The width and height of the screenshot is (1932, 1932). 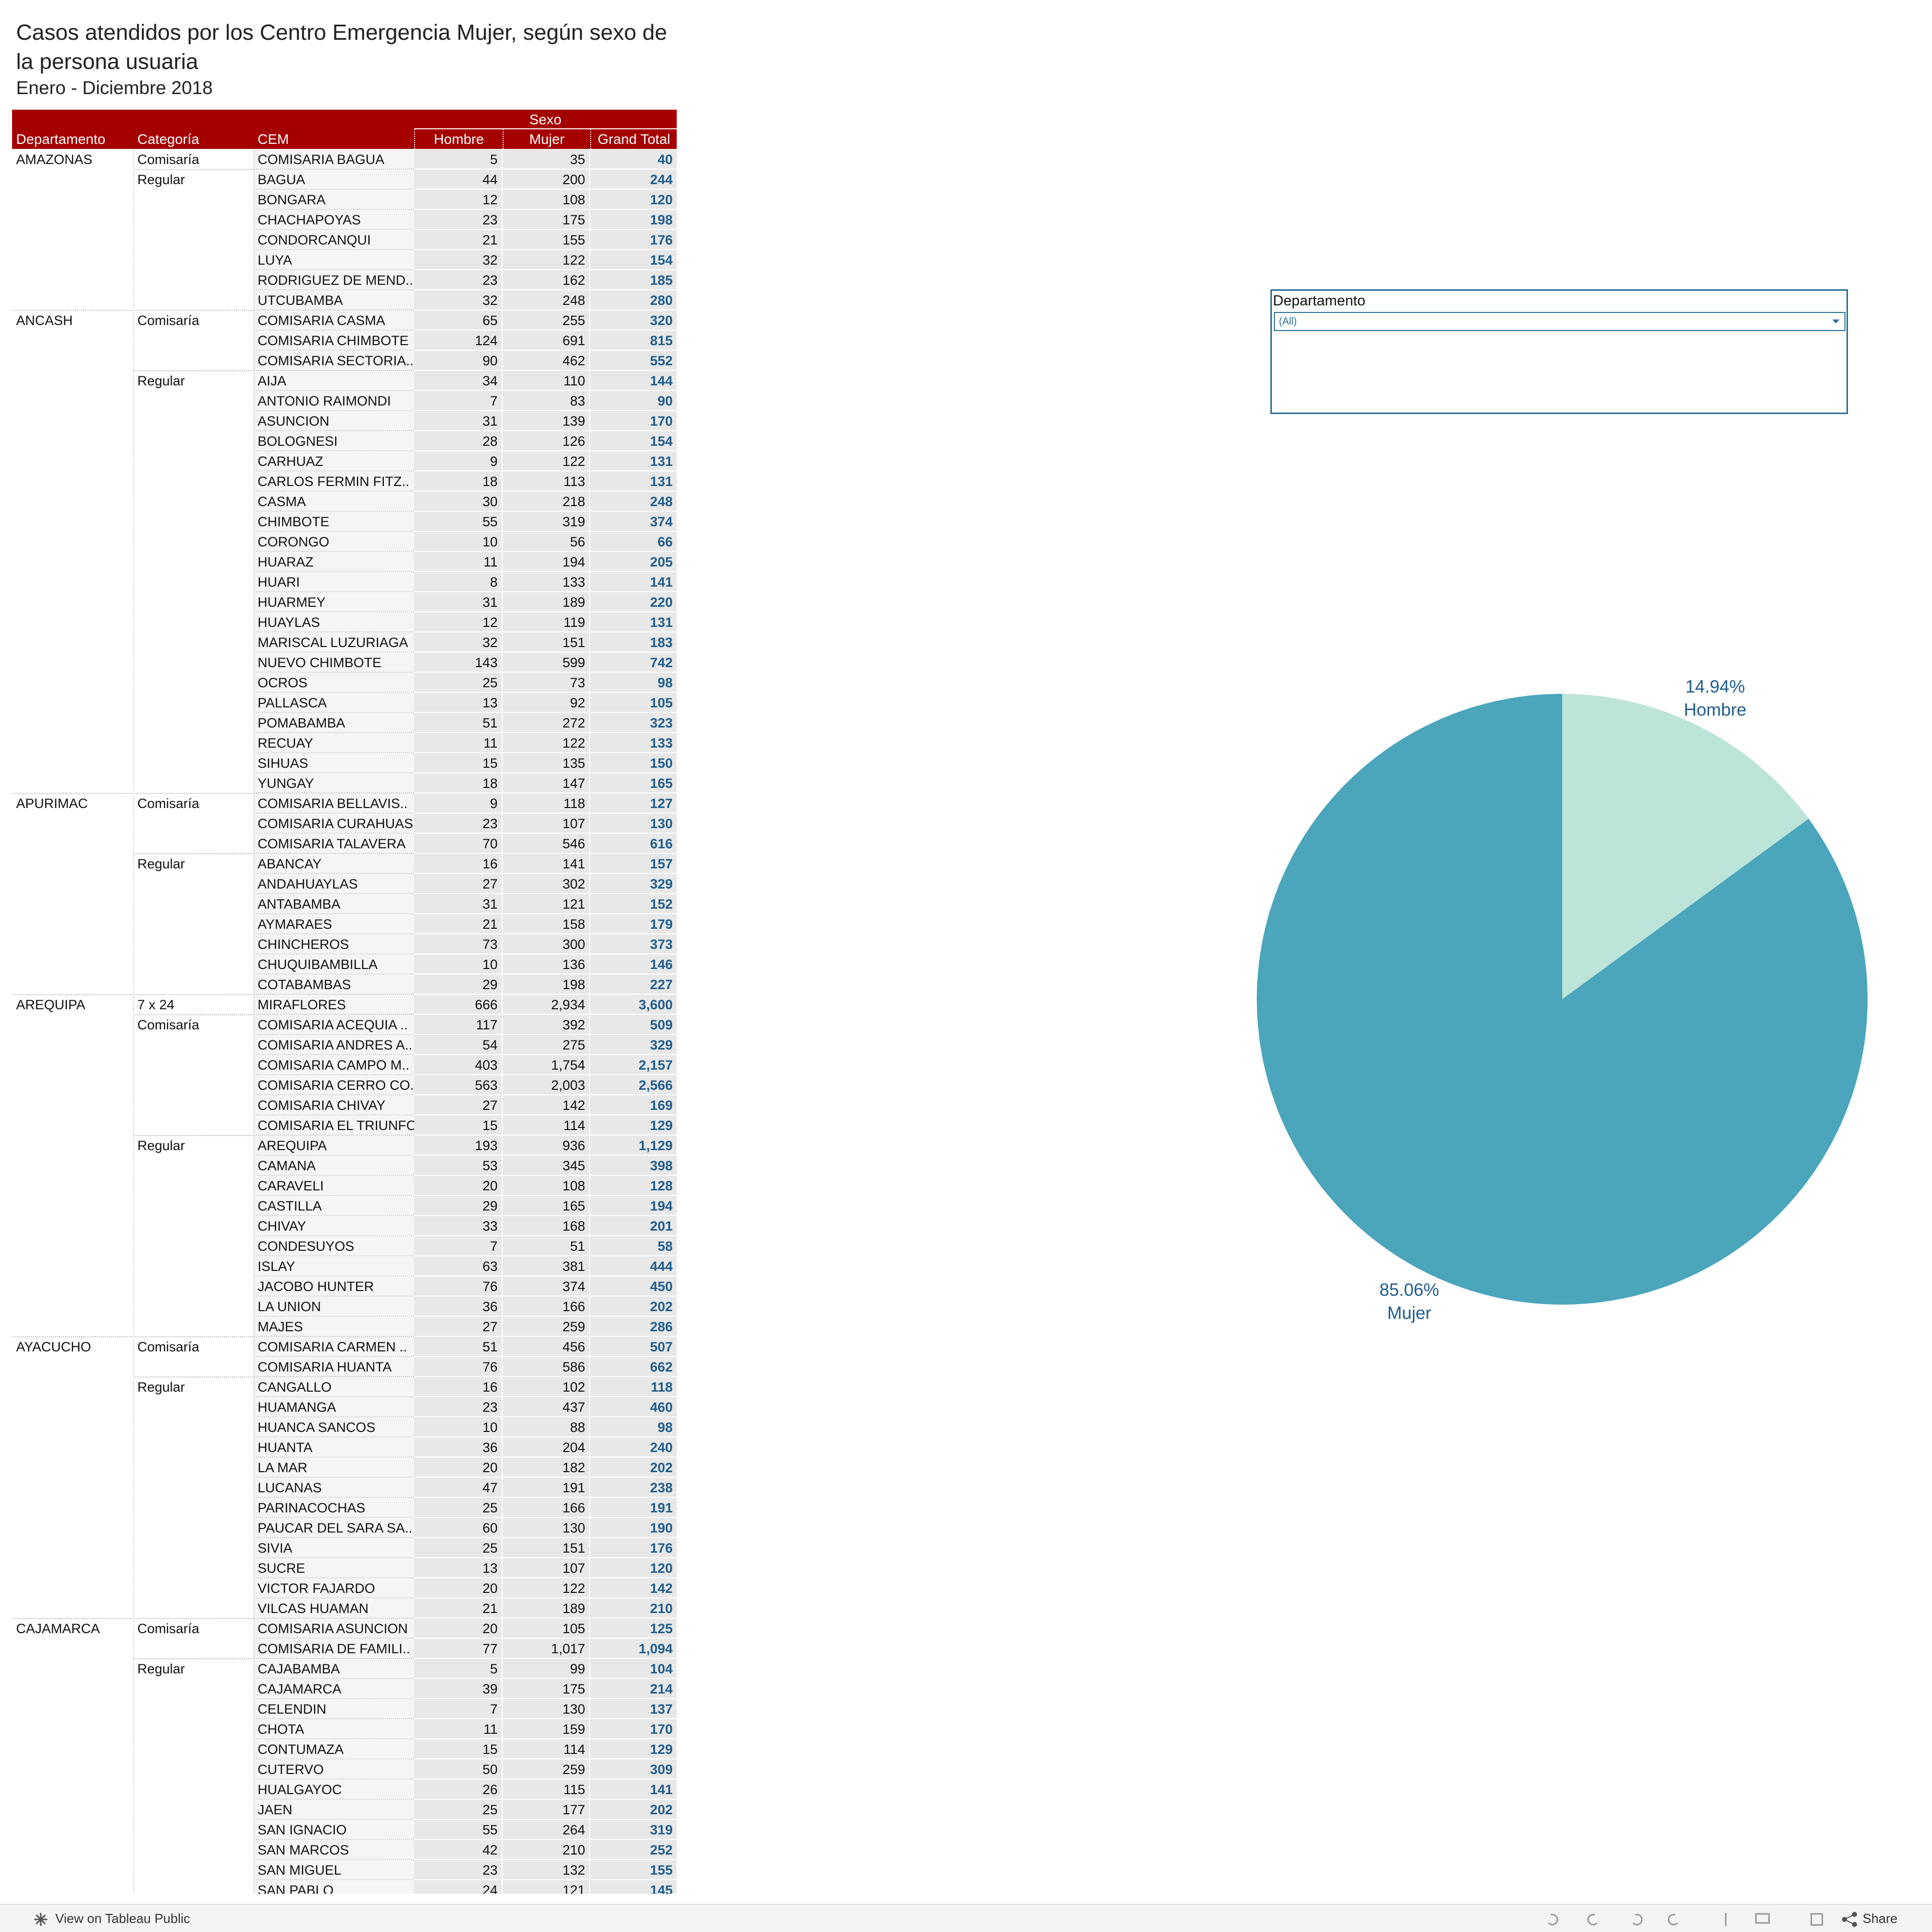 I want to click on cem: CHIMBOTE, so click(x=334, y=522).